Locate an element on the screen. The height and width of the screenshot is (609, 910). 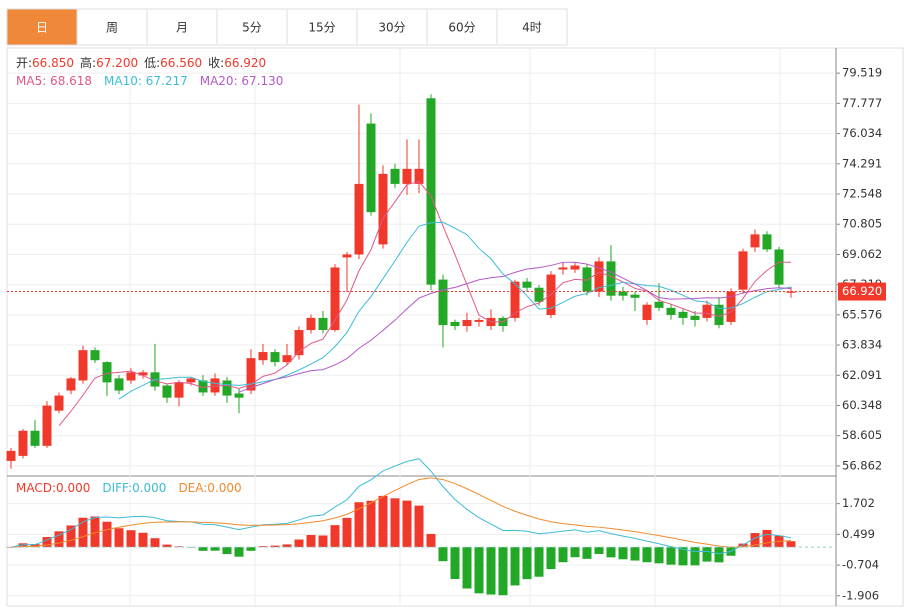
last-price-label: 66.920 is located at coordinates (862, 291).